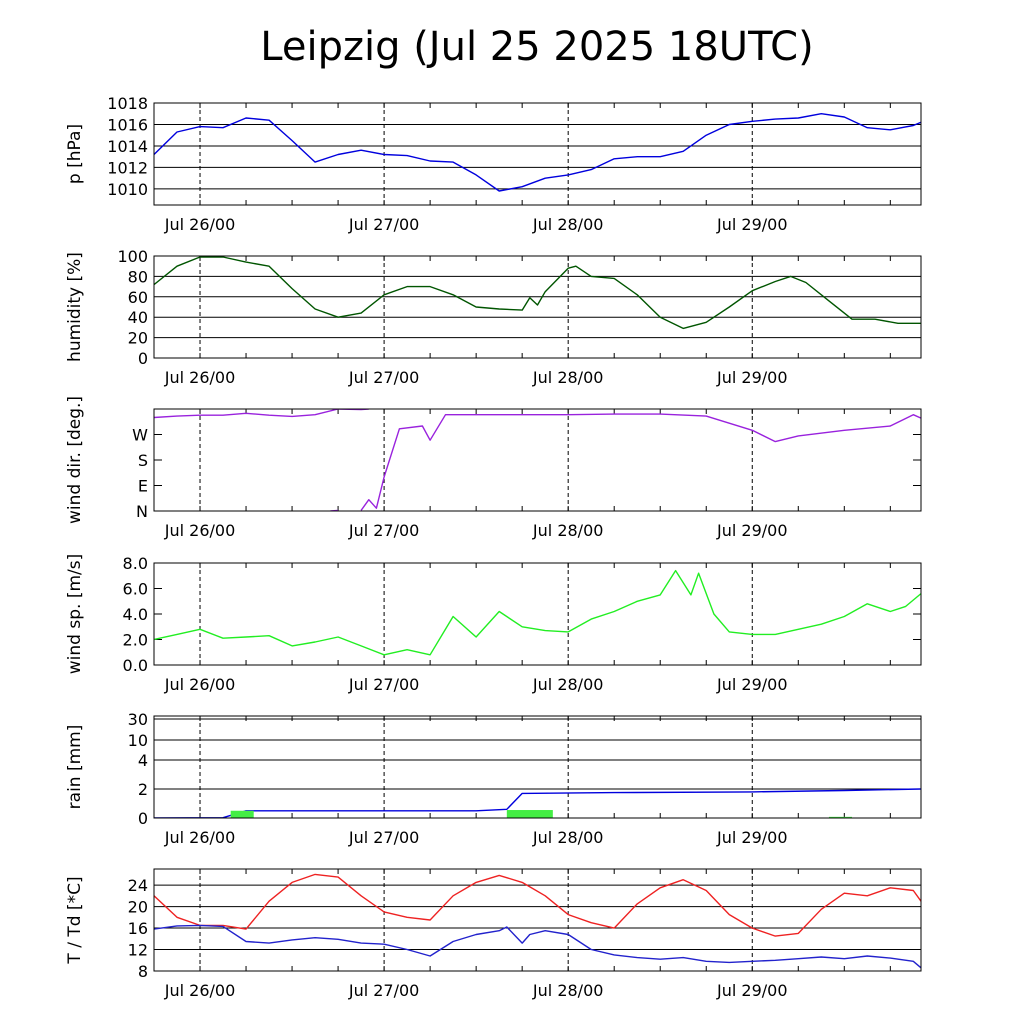 This screenshot has height=1024, width=1024. Describe the element at coordinates (75, 614) in the screenshot. I see `y-axis-label: wind sp. [m/s]` at that location.